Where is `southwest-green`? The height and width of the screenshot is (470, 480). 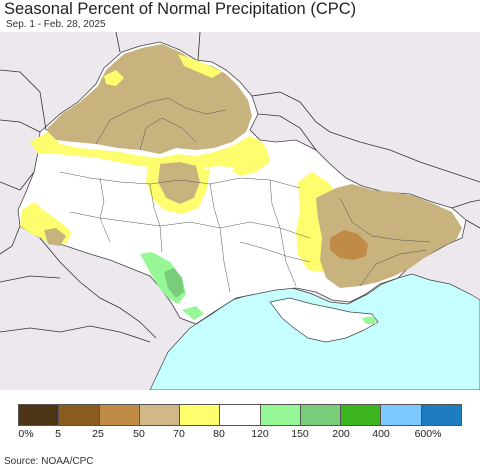
southwest-green is located at coordinates (174, 283).